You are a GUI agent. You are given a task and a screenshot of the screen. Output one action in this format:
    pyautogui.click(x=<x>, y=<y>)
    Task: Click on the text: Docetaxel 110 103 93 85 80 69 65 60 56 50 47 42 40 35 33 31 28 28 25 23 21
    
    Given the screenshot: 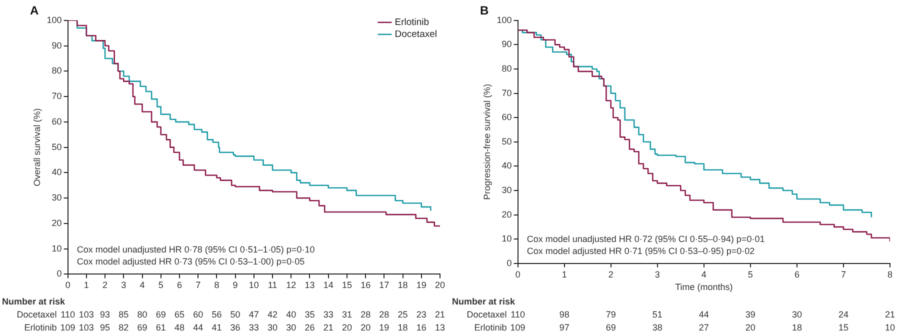 What is the action you would take?
    pyautogui.click(x=231, y=314)
    